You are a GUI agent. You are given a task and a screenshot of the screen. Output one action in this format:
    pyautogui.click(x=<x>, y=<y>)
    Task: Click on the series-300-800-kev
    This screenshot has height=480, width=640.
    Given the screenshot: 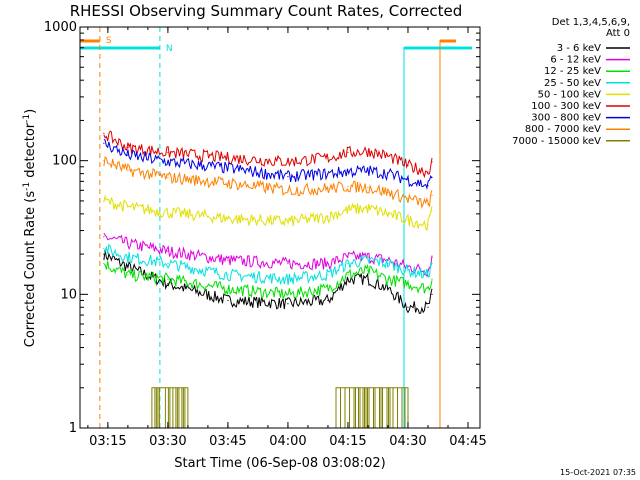 What is the action you would take?
    pyautogui.click(x=268, y=164)
    